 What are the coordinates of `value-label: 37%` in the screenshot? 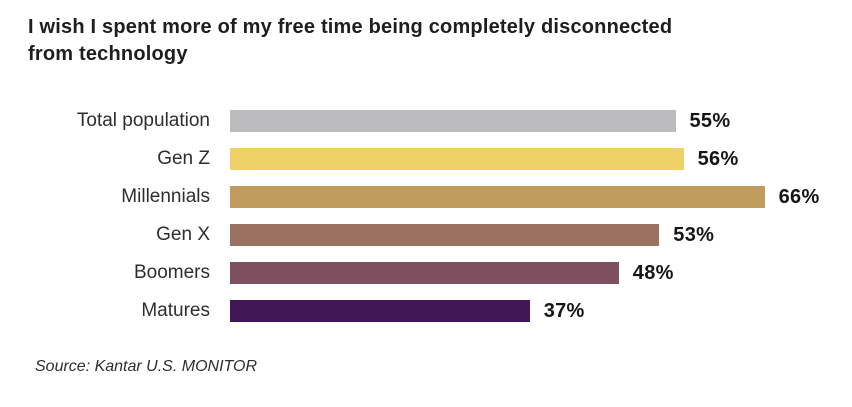 It's located at (564, 310).